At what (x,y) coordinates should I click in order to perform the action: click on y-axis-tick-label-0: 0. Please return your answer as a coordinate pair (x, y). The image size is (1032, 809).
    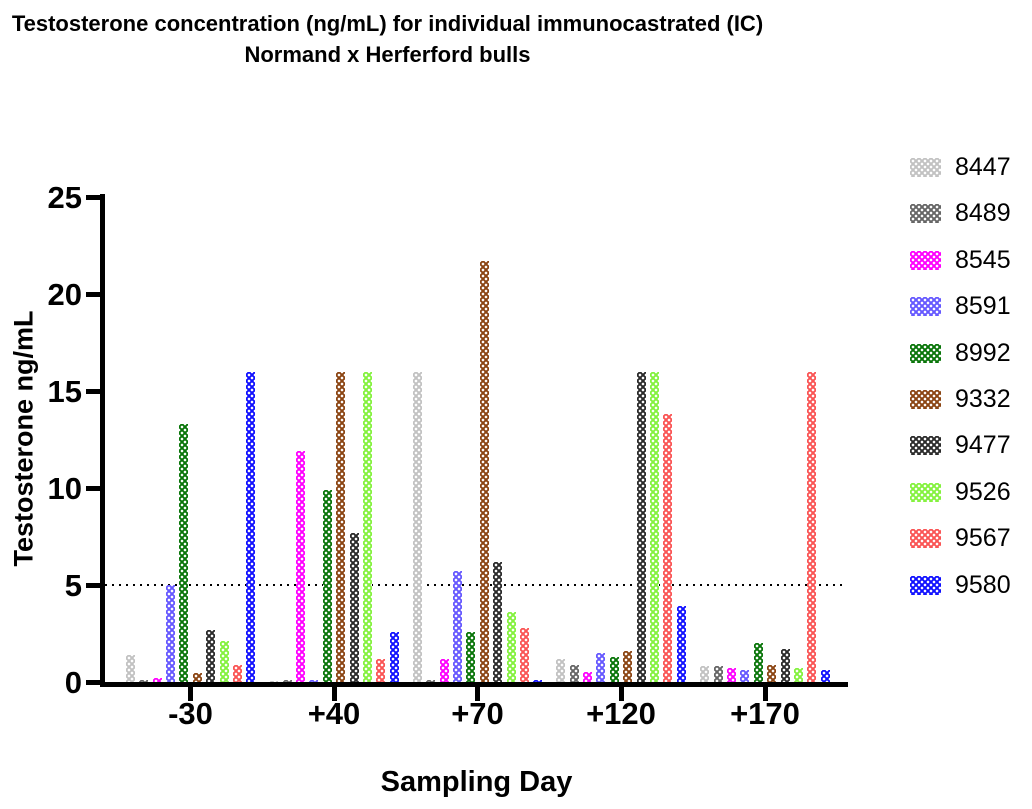
    Looking at the image, I should click on (73, 682).